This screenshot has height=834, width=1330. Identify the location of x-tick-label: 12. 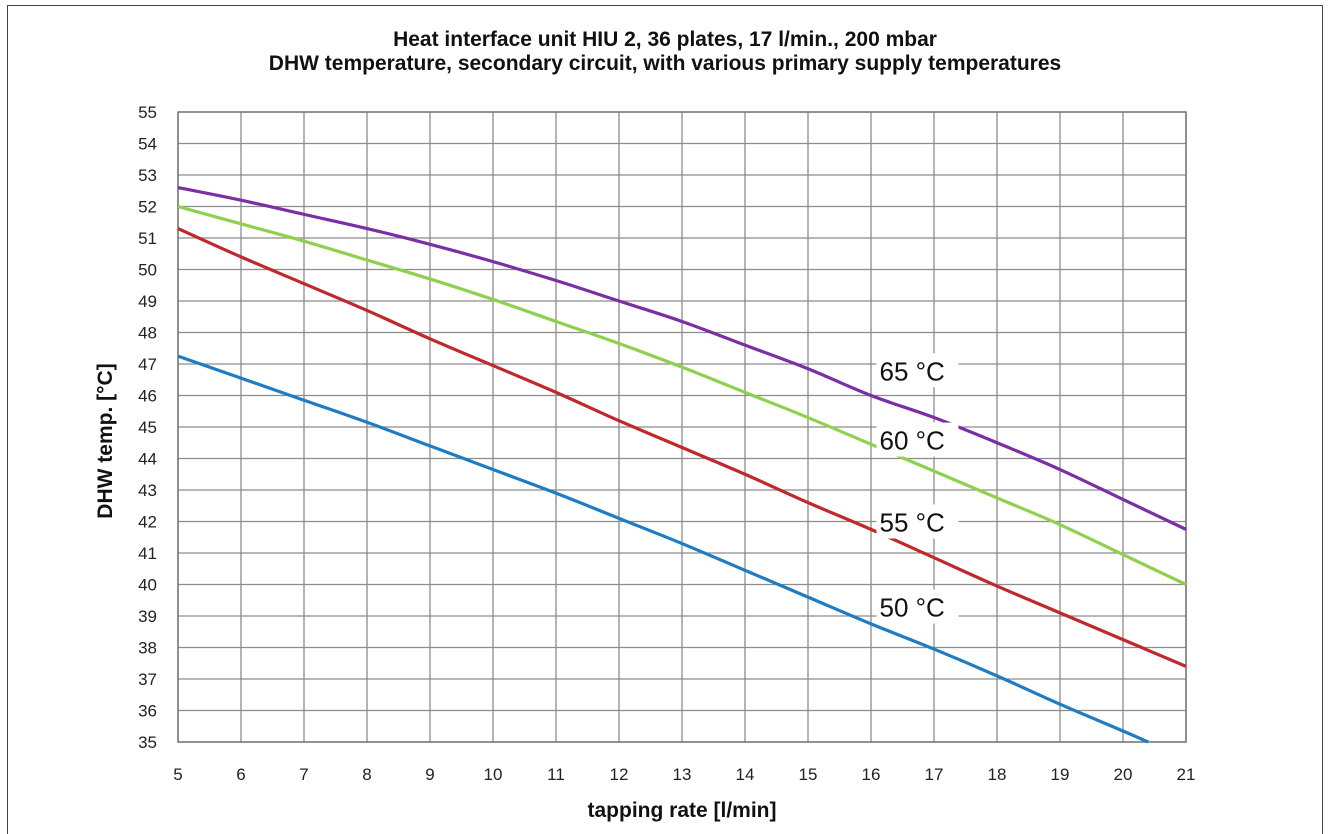
(619, 774).